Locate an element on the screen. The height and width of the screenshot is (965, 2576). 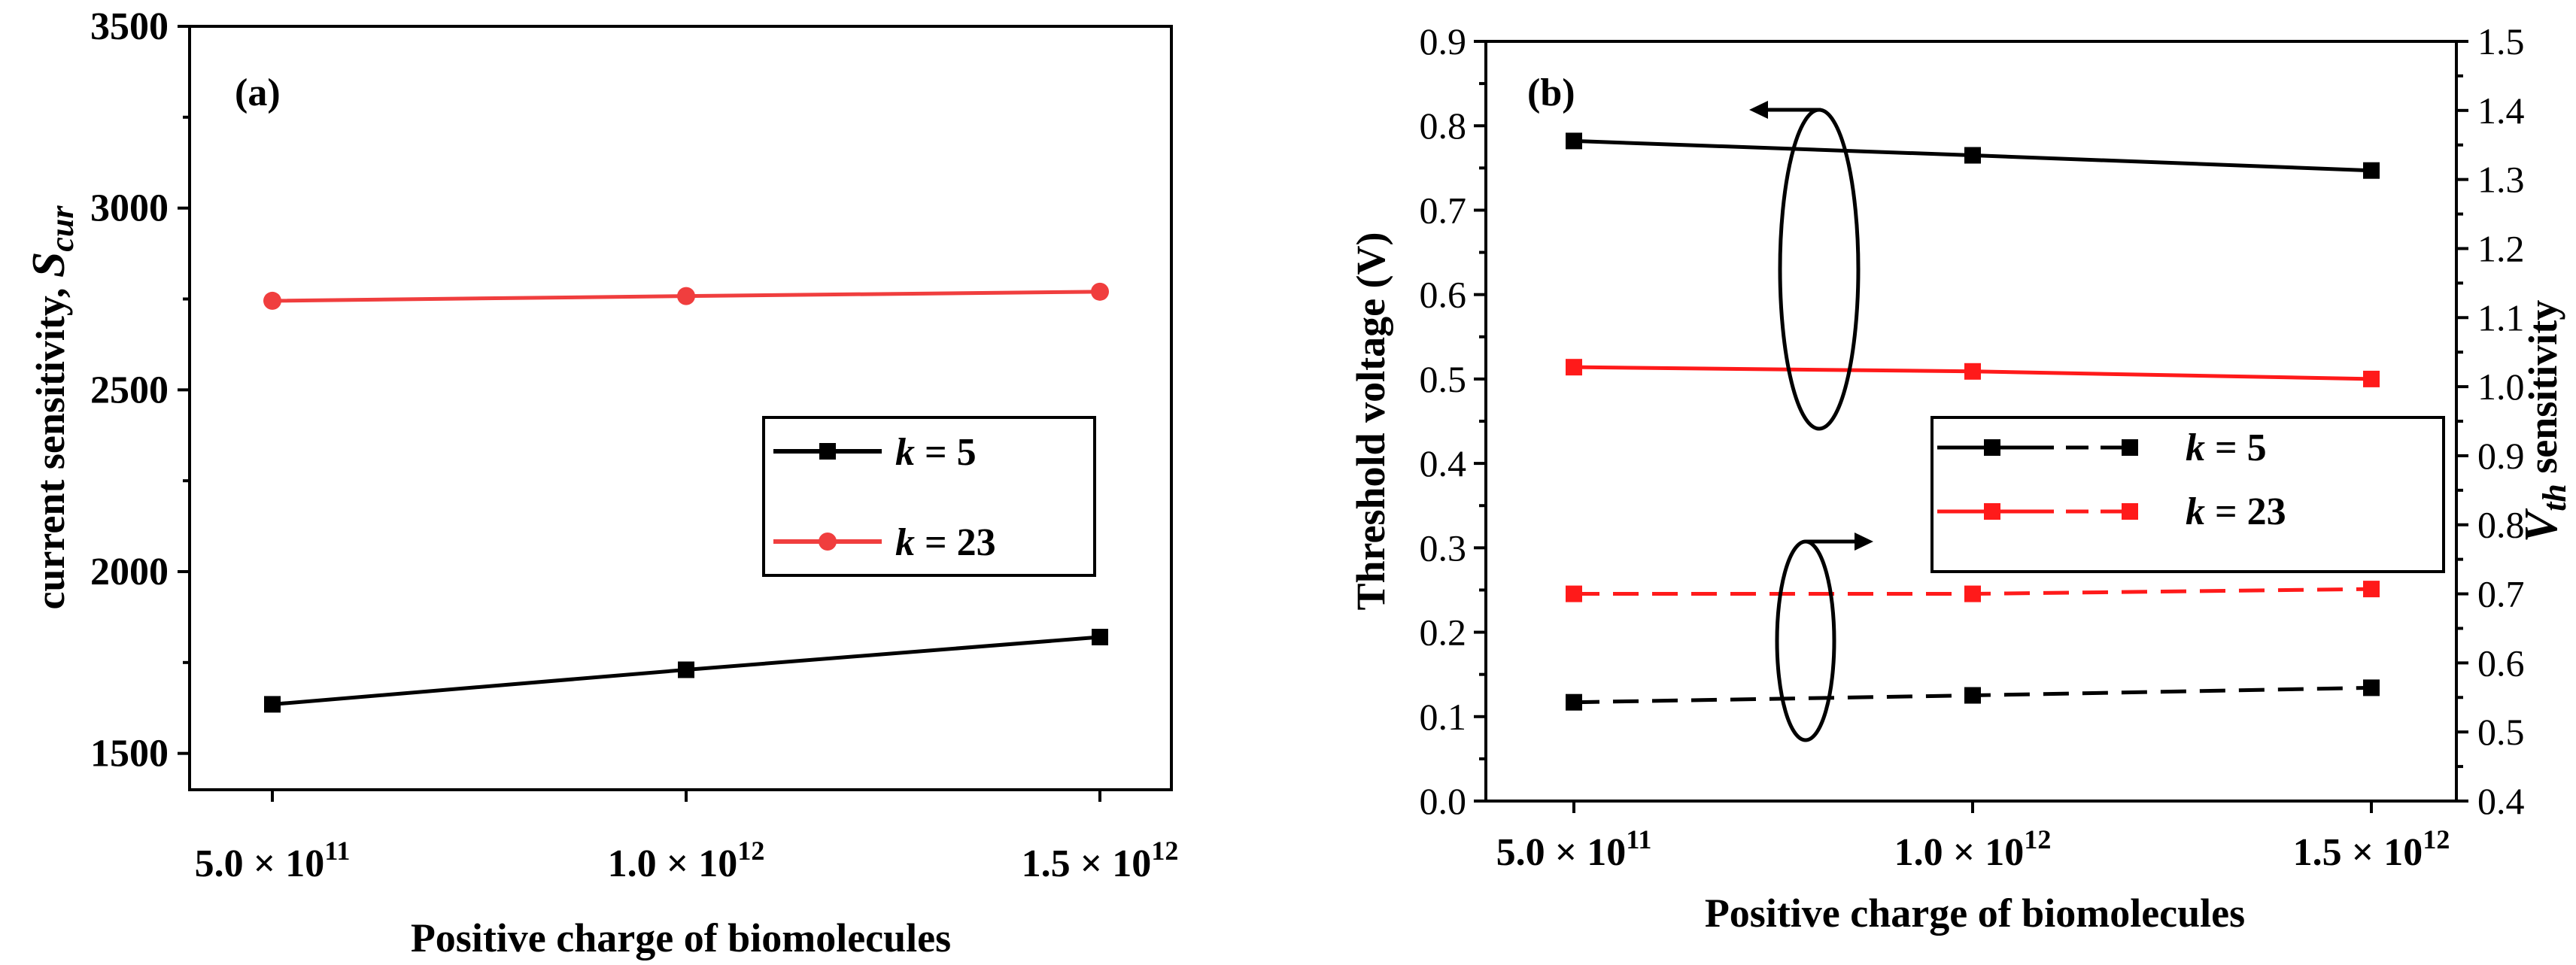
panel-a-x-ticks: 5.0 × 1011 1.0 × 1012 1.5 × 1012 is located at coordinates (687, 837).